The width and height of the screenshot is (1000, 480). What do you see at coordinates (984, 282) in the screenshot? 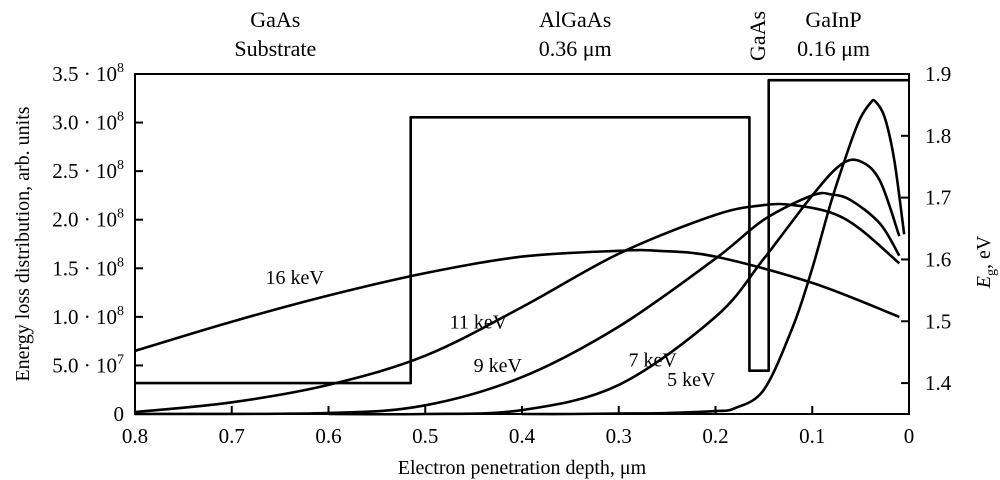
I see `y2-axis-title-main: E` at bounding box center [984, 282].